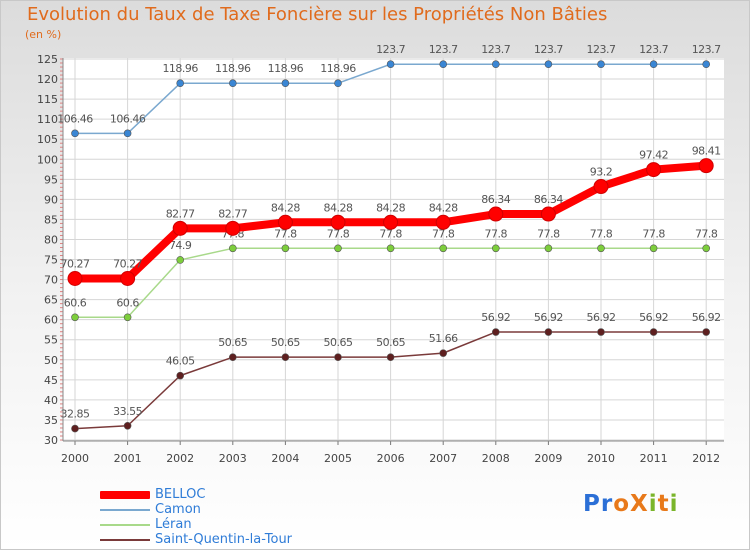  What do you see at coordinates (47, 159) in the screenshot?
I see `y-tick-label: 100` at bounding box center [47, 159].